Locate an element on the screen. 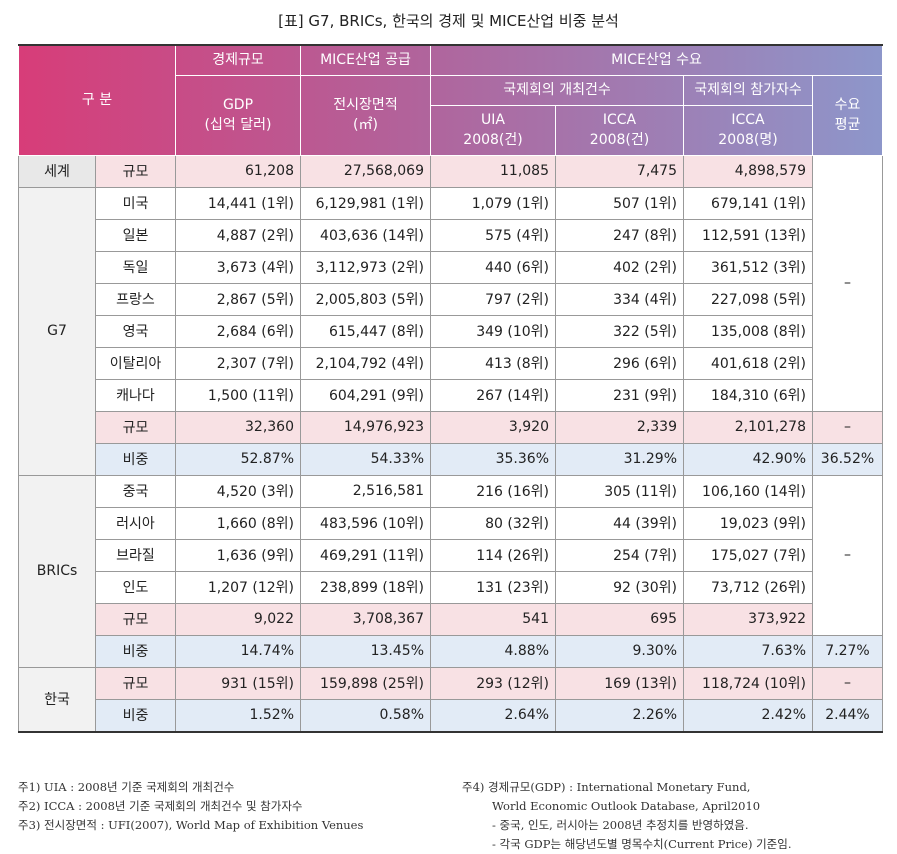  row-label: 영국 is located at coordinates (135, 331).